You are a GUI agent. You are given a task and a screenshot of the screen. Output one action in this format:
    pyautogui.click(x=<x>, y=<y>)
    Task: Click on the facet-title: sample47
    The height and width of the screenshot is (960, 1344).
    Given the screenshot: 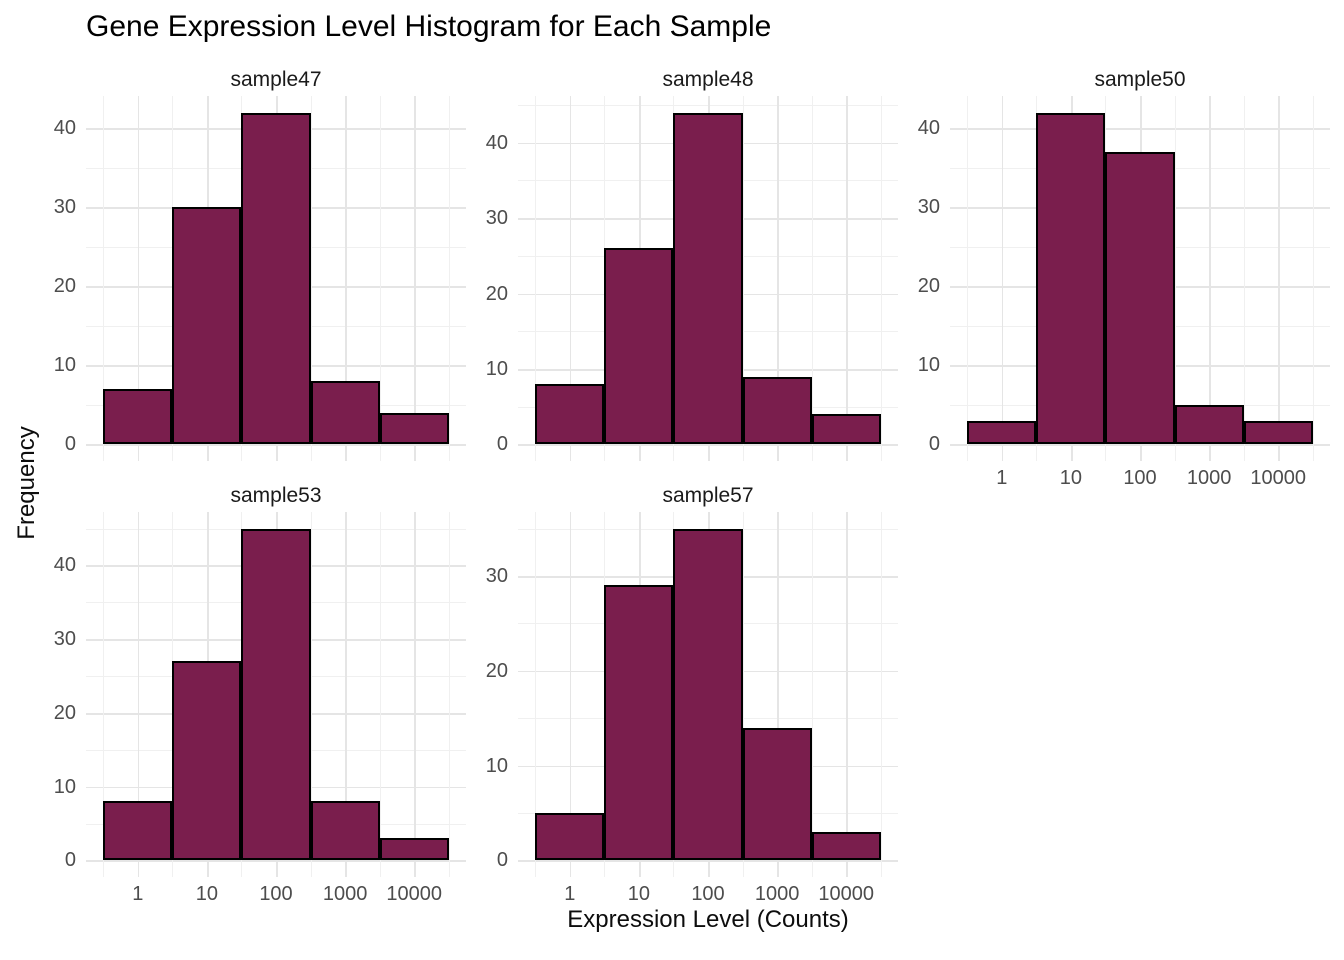 What is the action you would take?
    pyautogui.click(x=276, y=79)
    